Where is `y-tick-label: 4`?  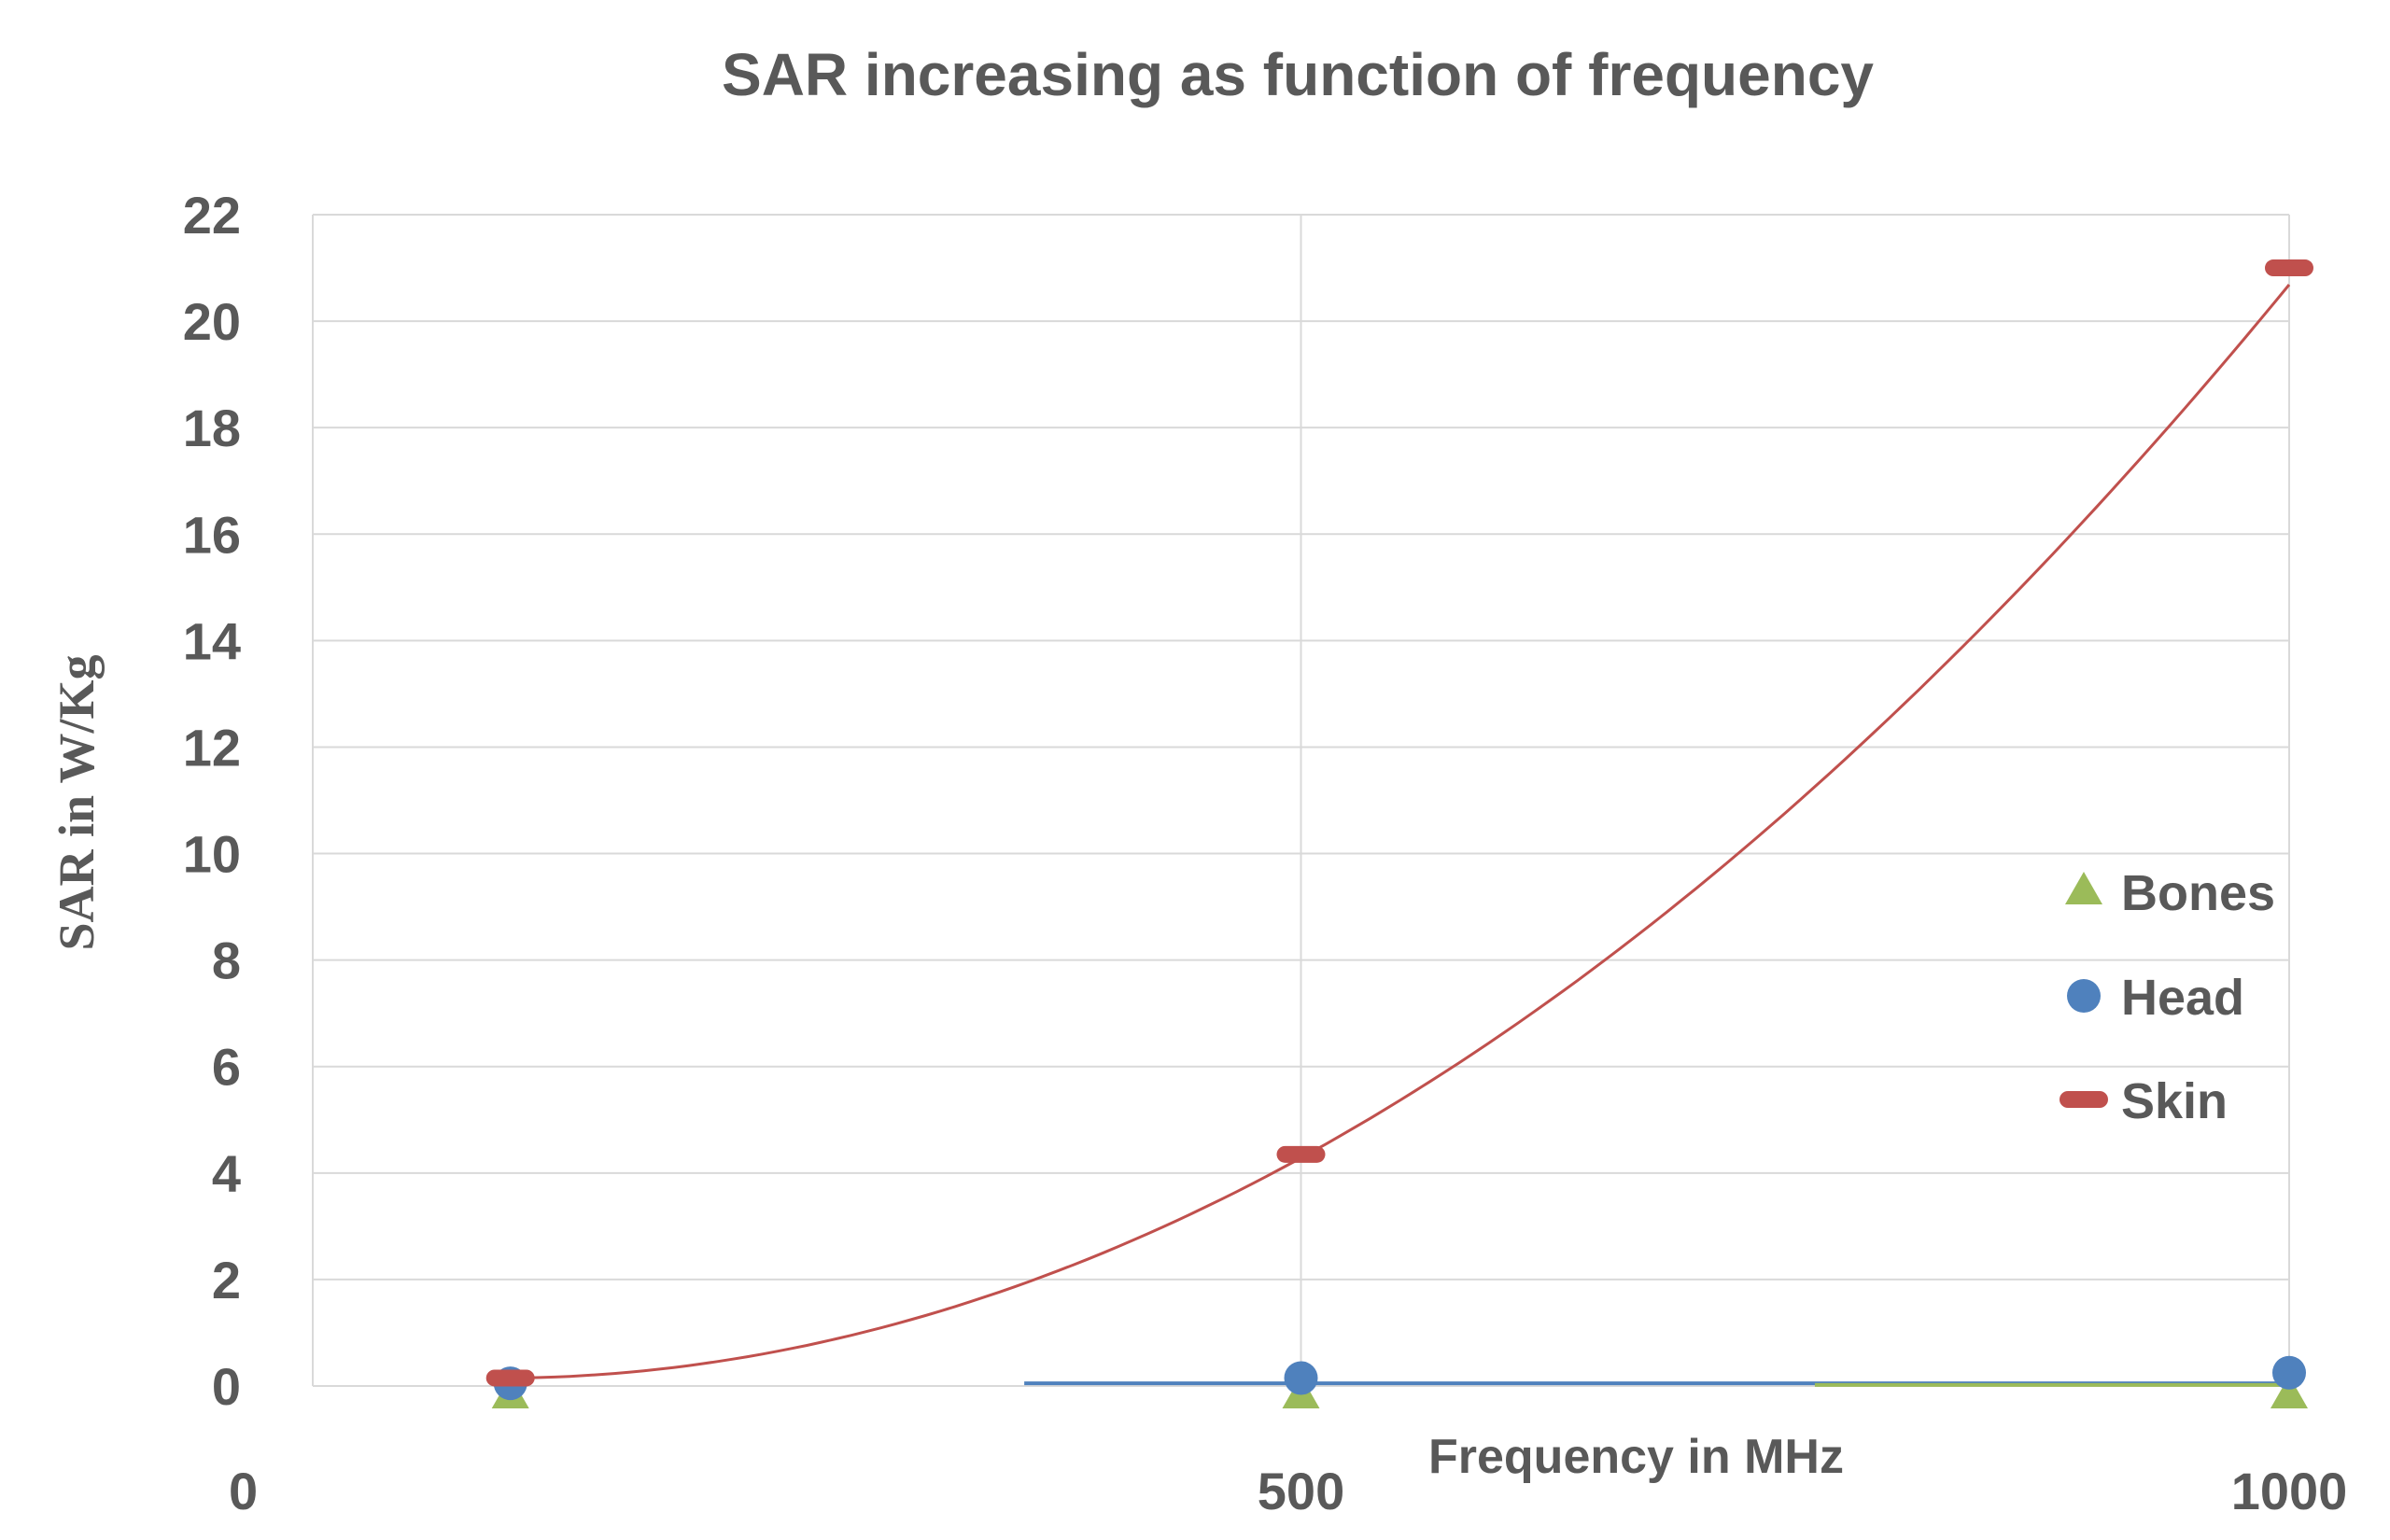 y-tick-label: 4 is located at coordinates (226, 1173).